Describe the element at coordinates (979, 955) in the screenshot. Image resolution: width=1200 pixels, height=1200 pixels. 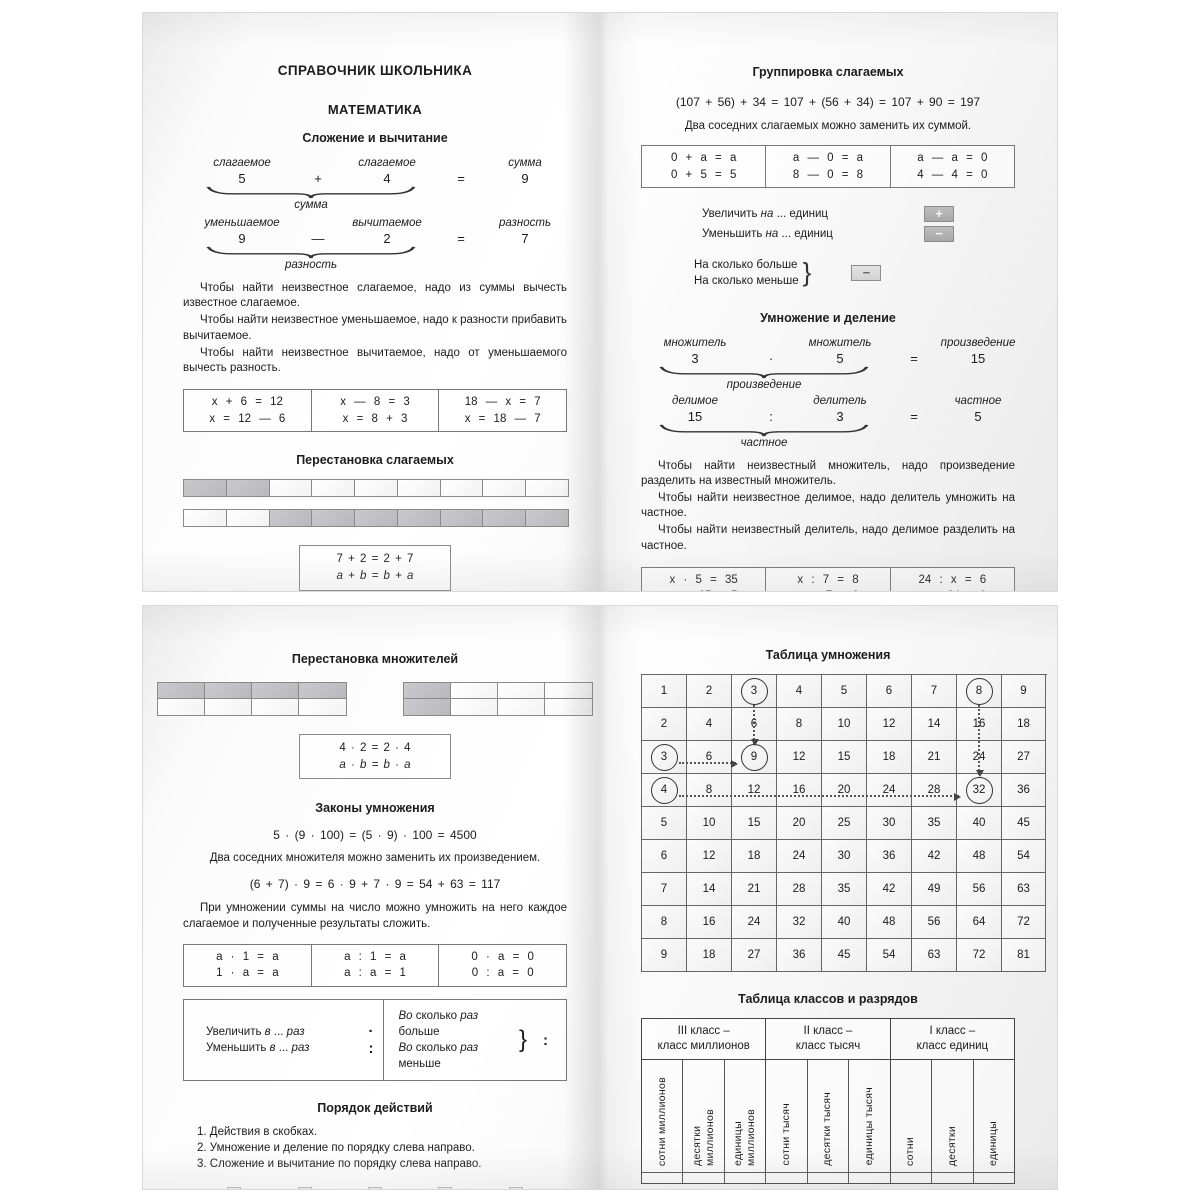
I see `mult-table-cell: 72` at that location.